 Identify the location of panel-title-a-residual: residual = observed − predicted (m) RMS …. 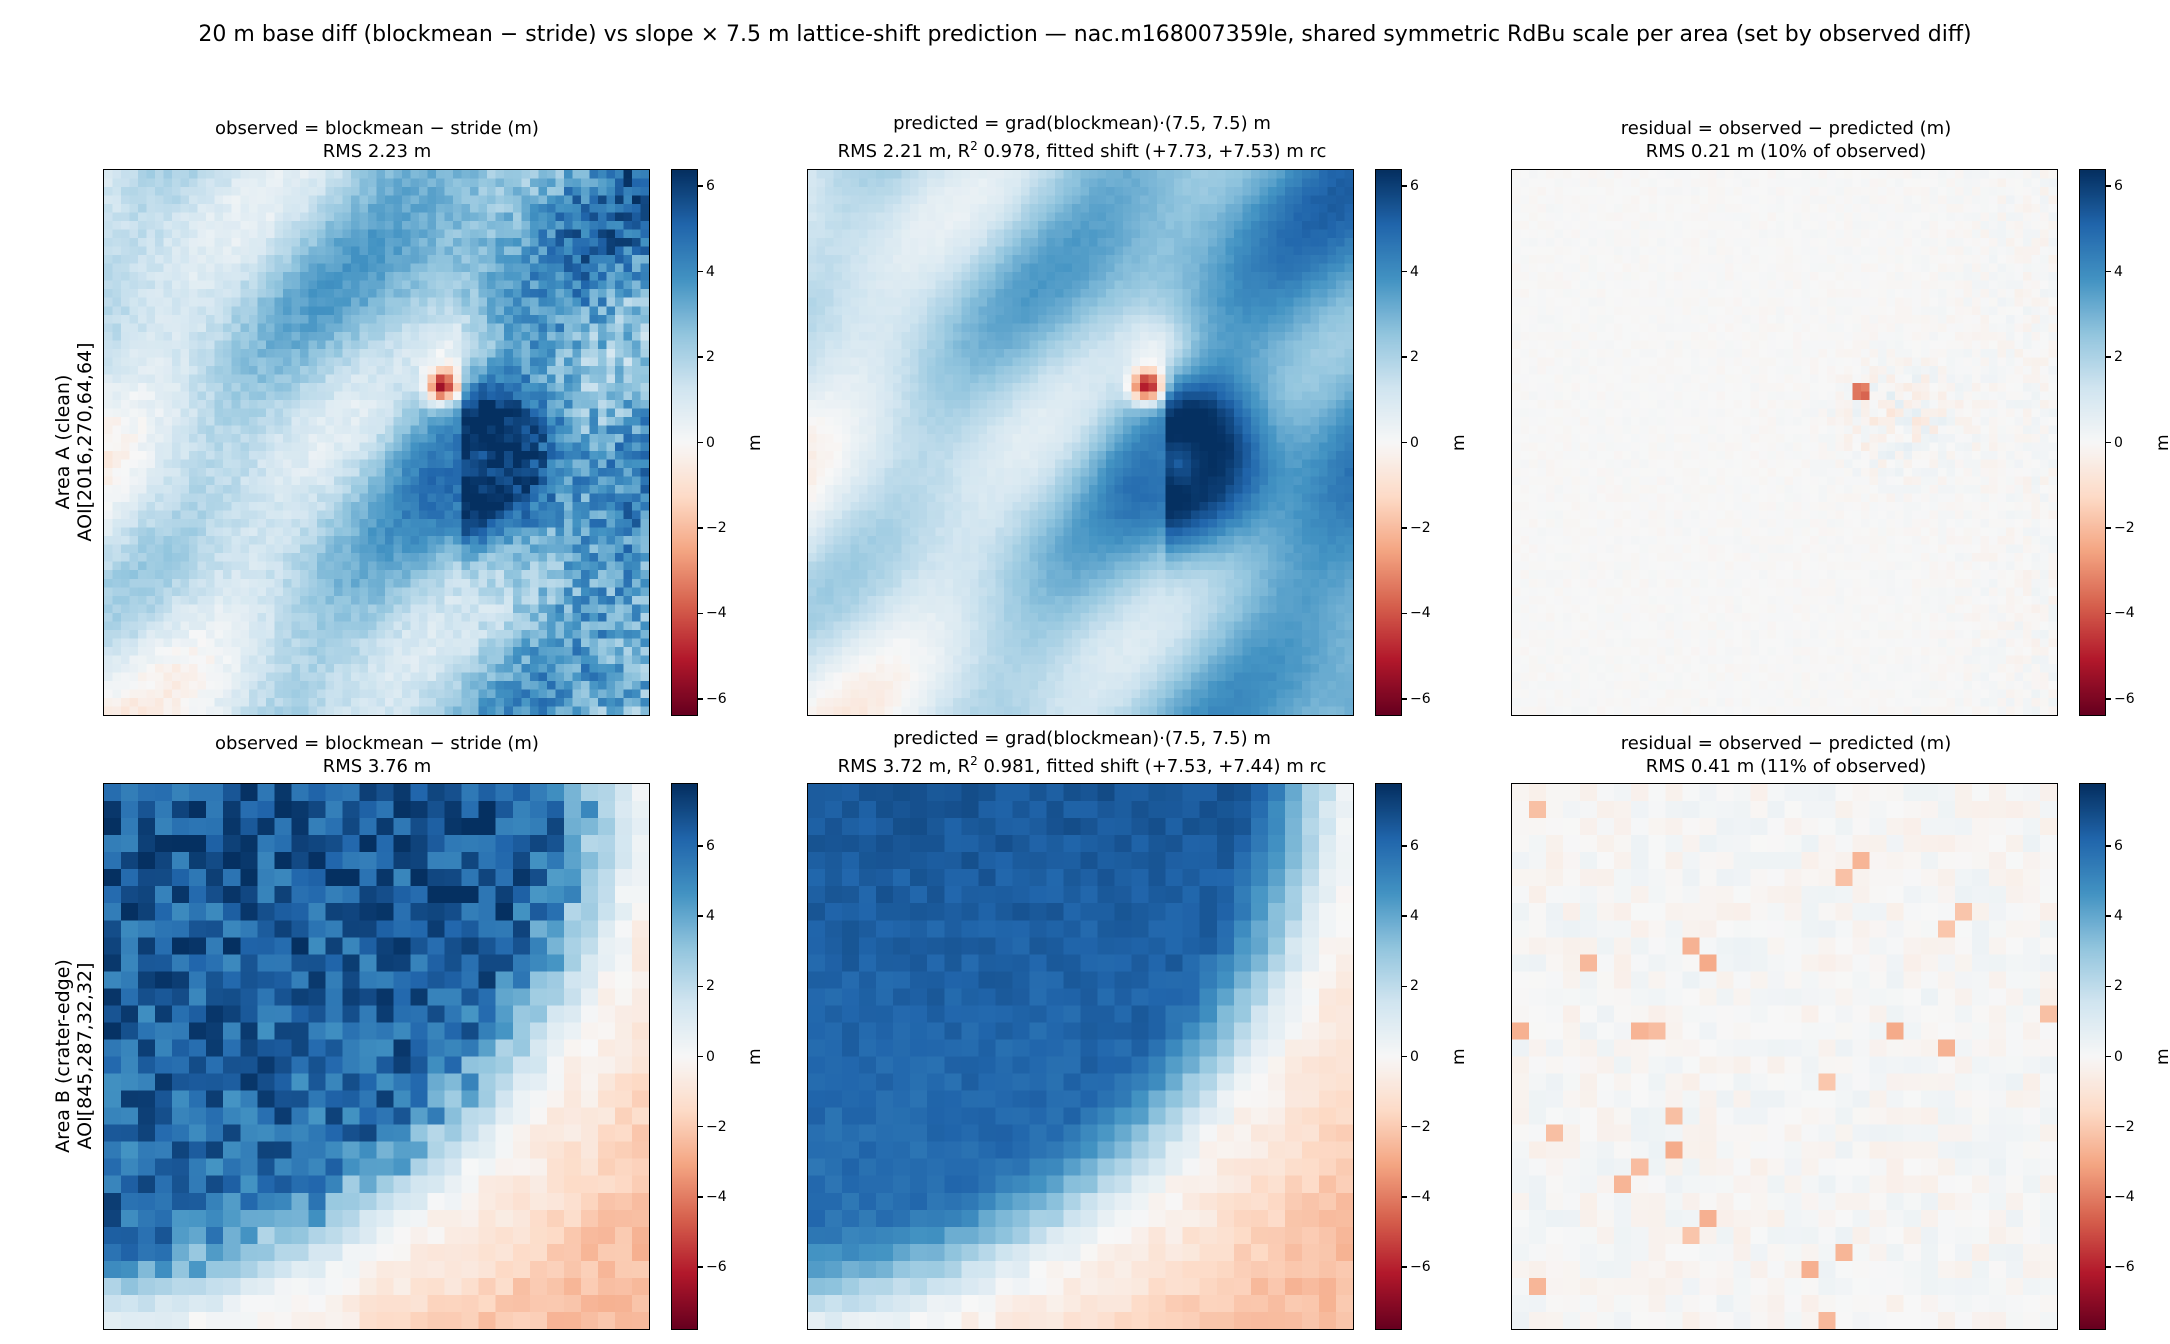
(1786, 140).